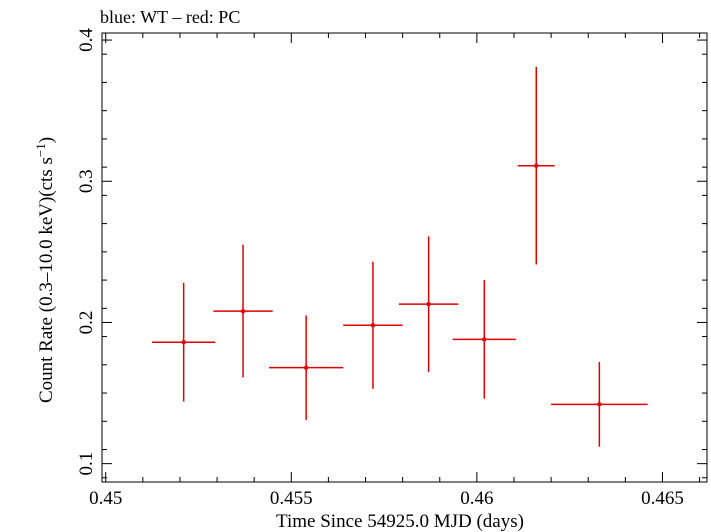 The height and width of the screenshot is (532, 711). Describe the element at coordinates (476, 498) in the screenshot. I see `x-tick-label: 0.46` at that location.